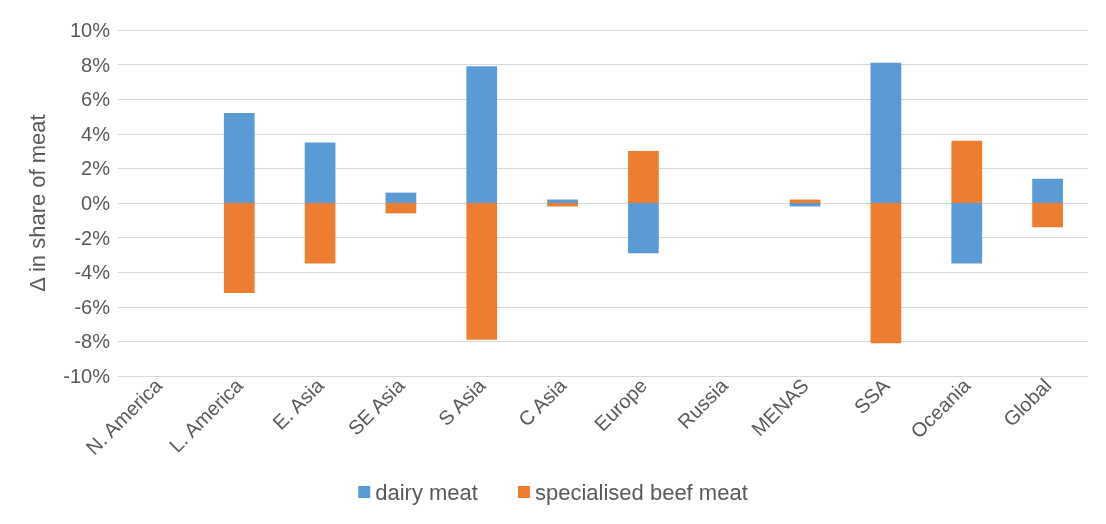 Image resolution: width=1106 pixels, height=524 pixels. What do you see at coordinates (96, 99) in the screenshot?
I see `y-tick-label: 6%` at bounding box center [96, 99].